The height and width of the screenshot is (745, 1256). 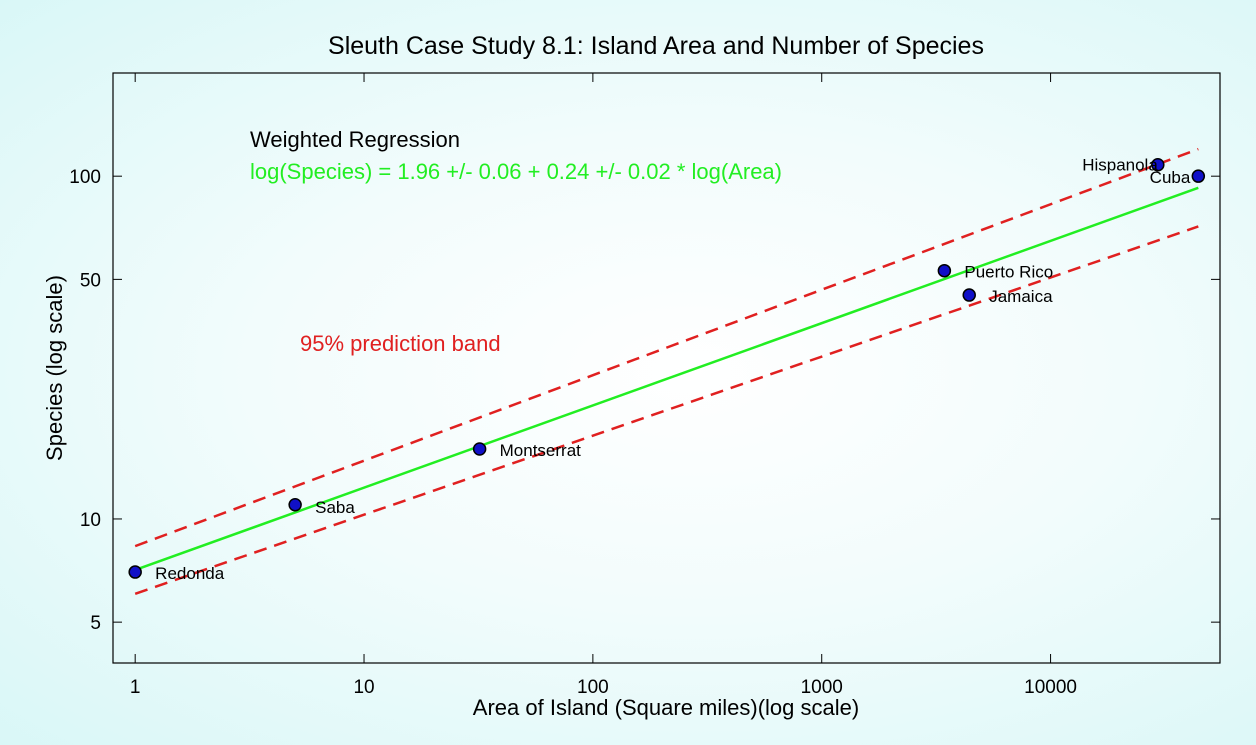 I want to click on y-axis-label: Species (log scale), so click(x=54, y=368).